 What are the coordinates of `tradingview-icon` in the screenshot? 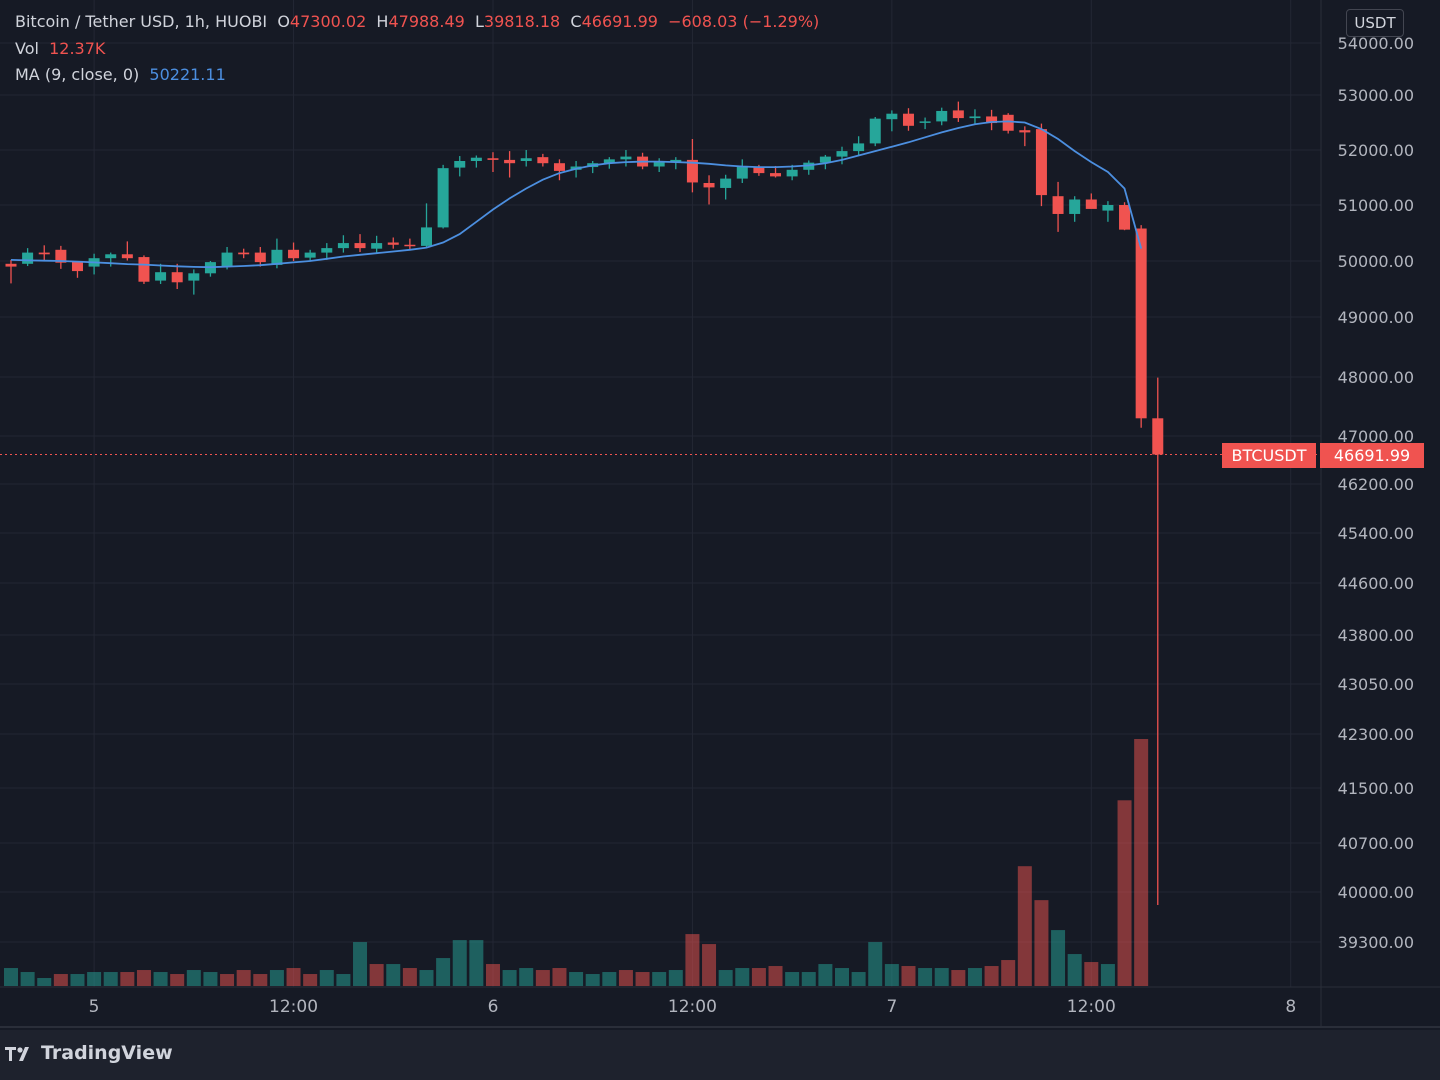 It's located at (17, 1054).